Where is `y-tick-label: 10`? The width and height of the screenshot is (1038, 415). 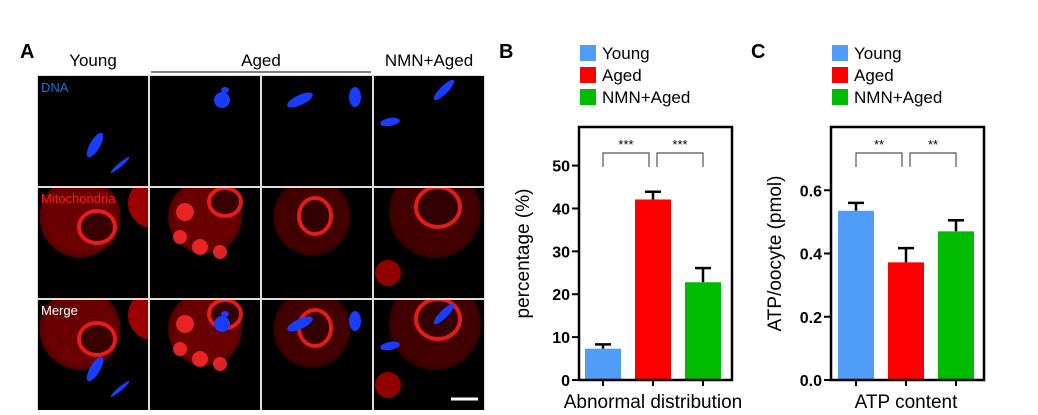
y-tick-label: 10 is located at coordinates (561, 338).